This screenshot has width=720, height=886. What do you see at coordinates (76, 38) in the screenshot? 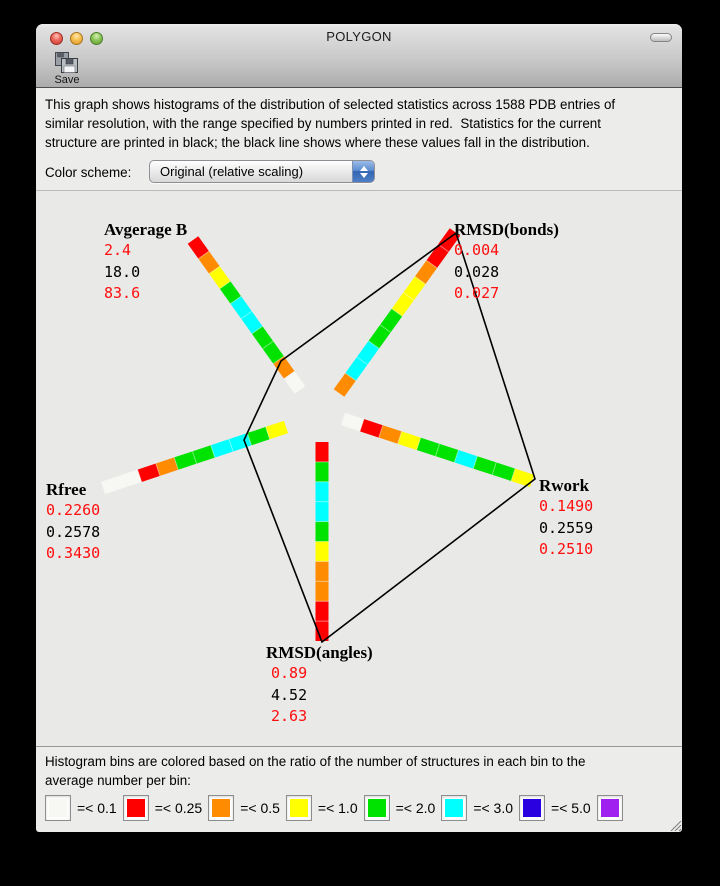
I see `minimize-button` at bounding box center [76, 38].